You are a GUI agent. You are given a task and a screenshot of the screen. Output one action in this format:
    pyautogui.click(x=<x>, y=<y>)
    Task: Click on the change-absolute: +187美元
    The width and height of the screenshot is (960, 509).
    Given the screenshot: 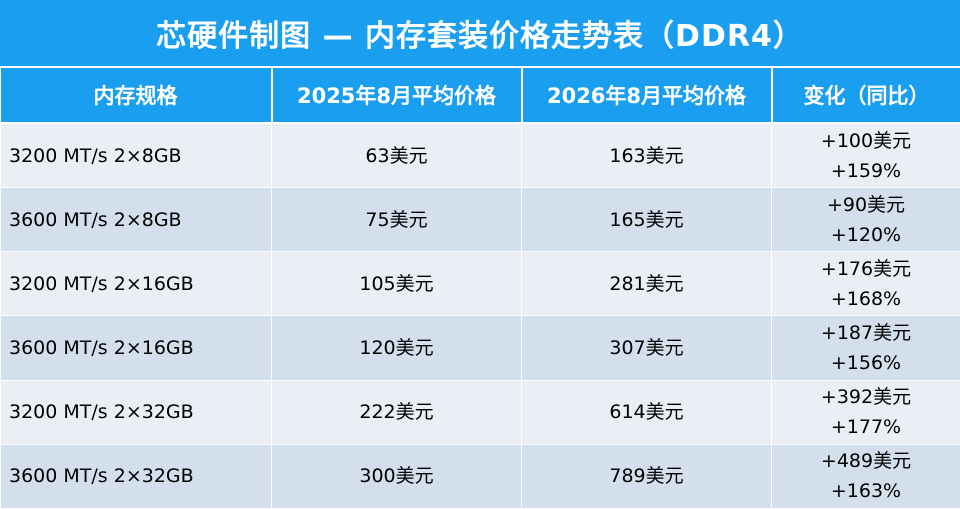 What is the action you would take?
    pyautogui.click(x=866, y=333)
    